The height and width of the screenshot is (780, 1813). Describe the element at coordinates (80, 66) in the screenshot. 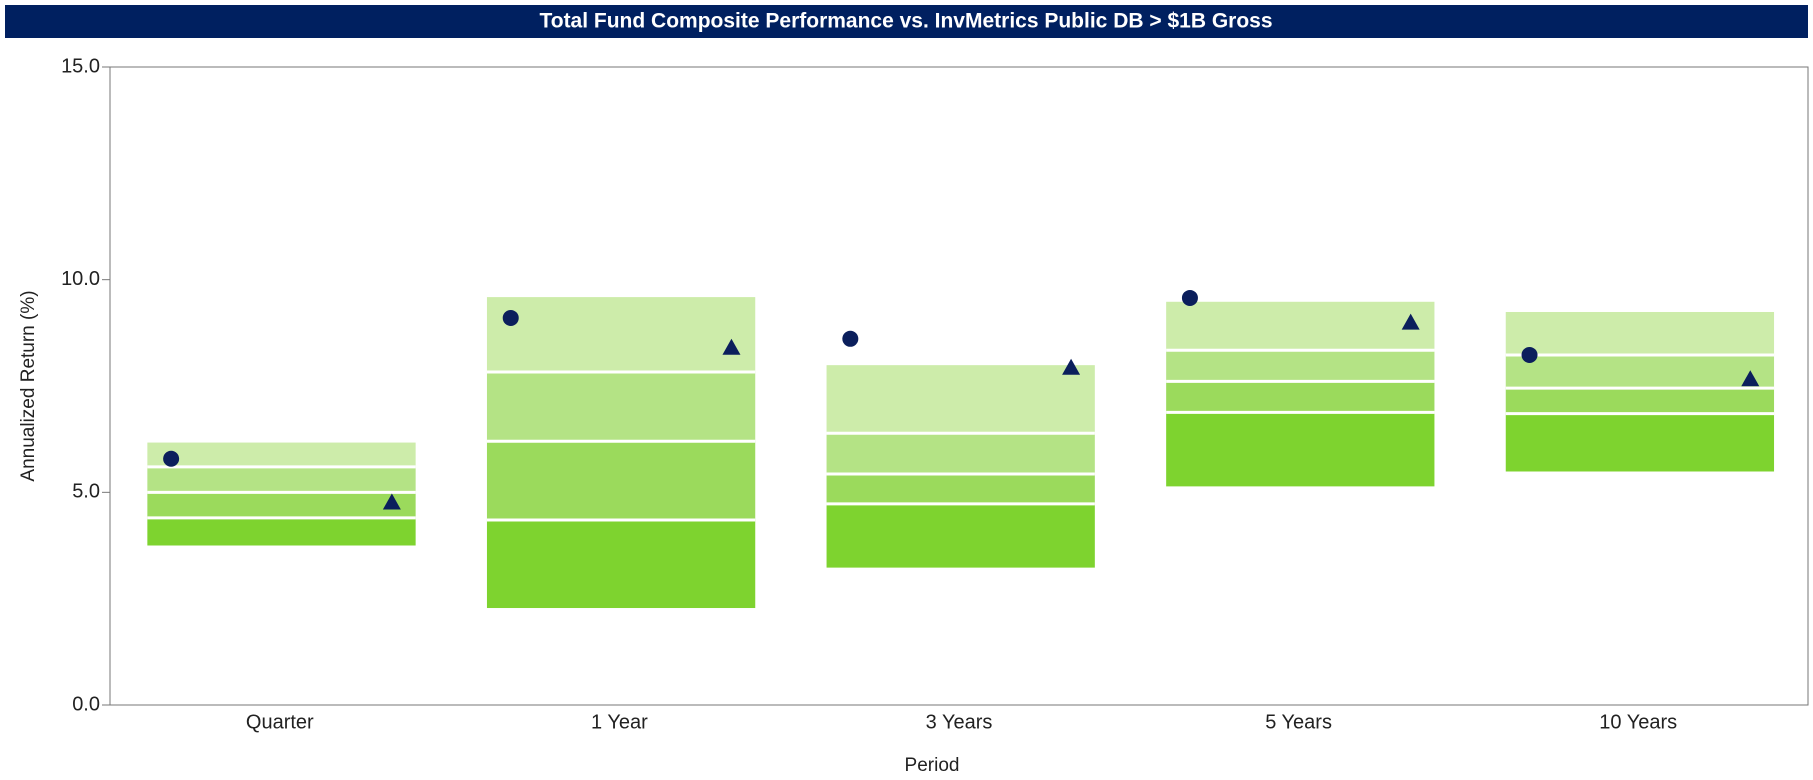

I see `y-tick-label: 15.0` at that location.